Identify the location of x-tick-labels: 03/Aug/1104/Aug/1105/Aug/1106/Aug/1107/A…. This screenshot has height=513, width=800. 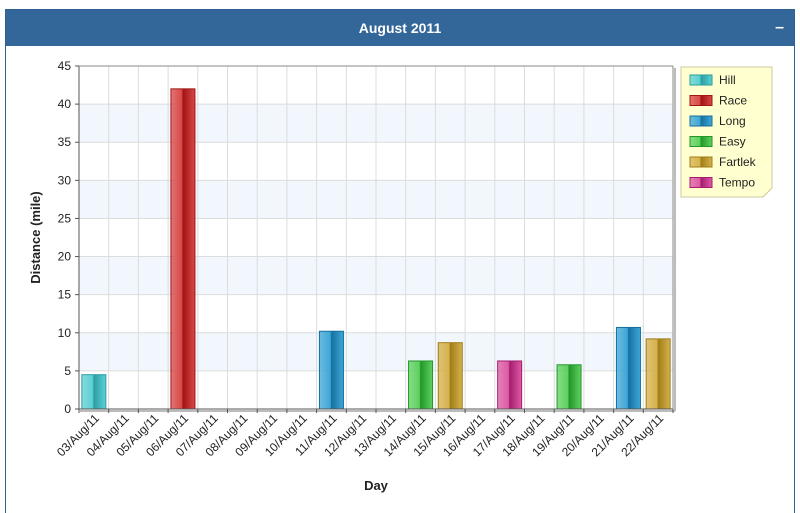
(360, 435).